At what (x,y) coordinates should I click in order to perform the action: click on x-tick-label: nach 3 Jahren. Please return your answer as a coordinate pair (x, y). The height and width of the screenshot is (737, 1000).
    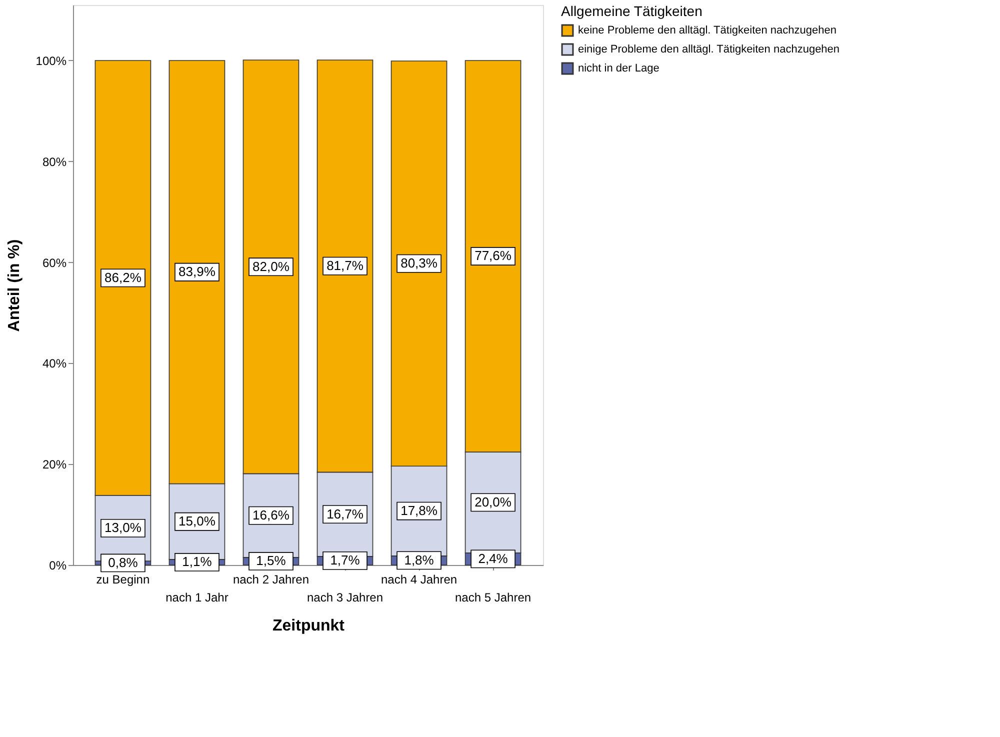
    Looking at the image, I should click on (345, 597).